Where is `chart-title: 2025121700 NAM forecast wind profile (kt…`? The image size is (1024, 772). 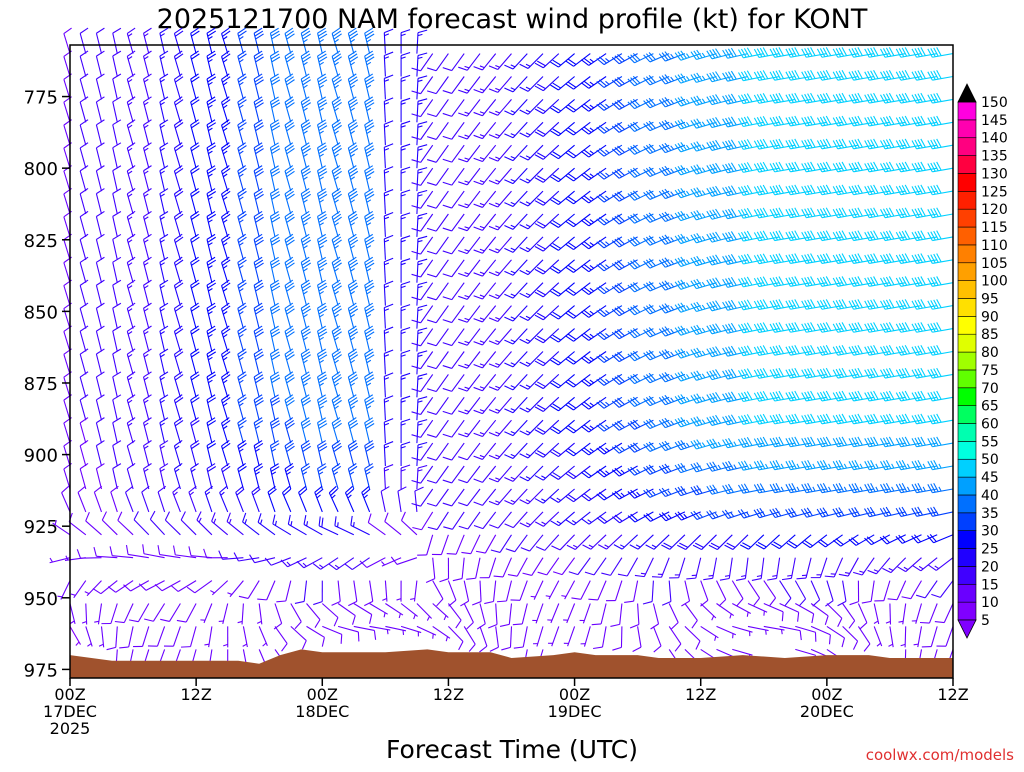 chart-title: 2025121700 NAM forecast wind profile (kt… is located at coordinates (512, 19).